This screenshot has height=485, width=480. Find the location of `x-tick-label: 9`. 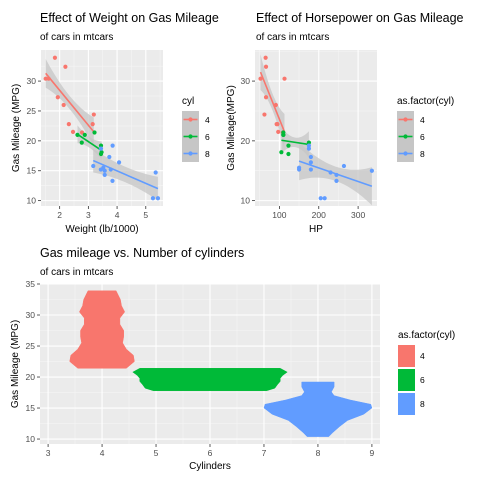

x-tick-label: 9 is located at coordinates (372, 453).